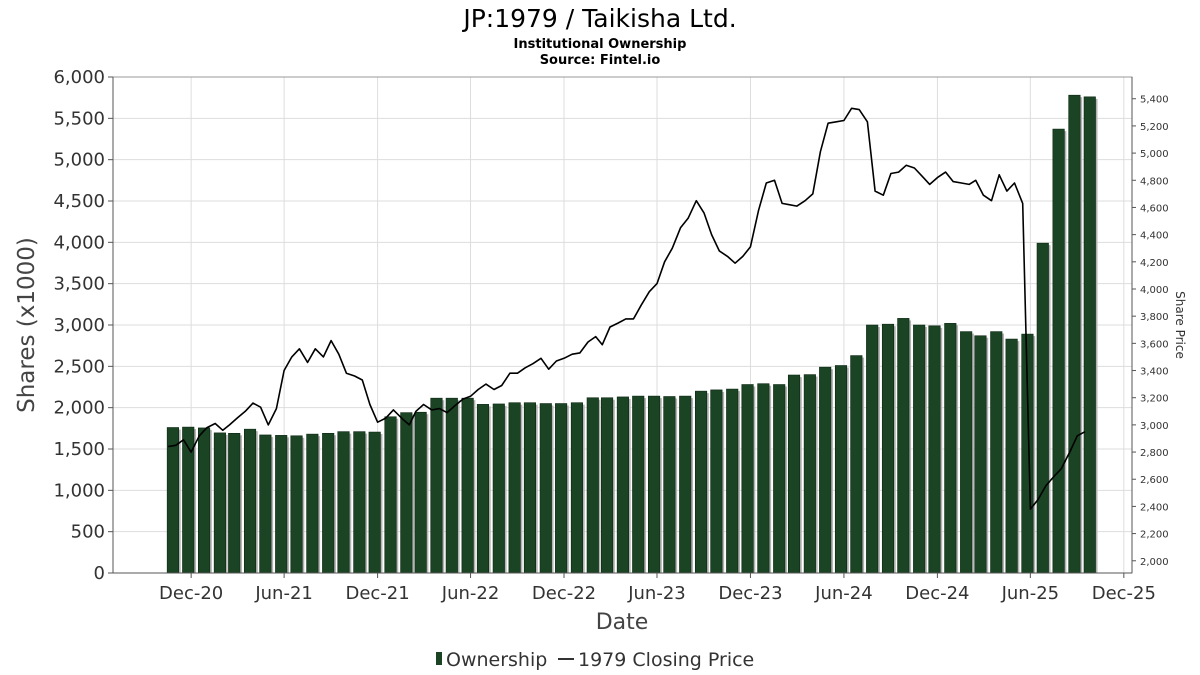 Image resolution: width=1200 pixels, height=675 pixels. I want to click on y2-tick-label: 3,600, so click(1154, 344).